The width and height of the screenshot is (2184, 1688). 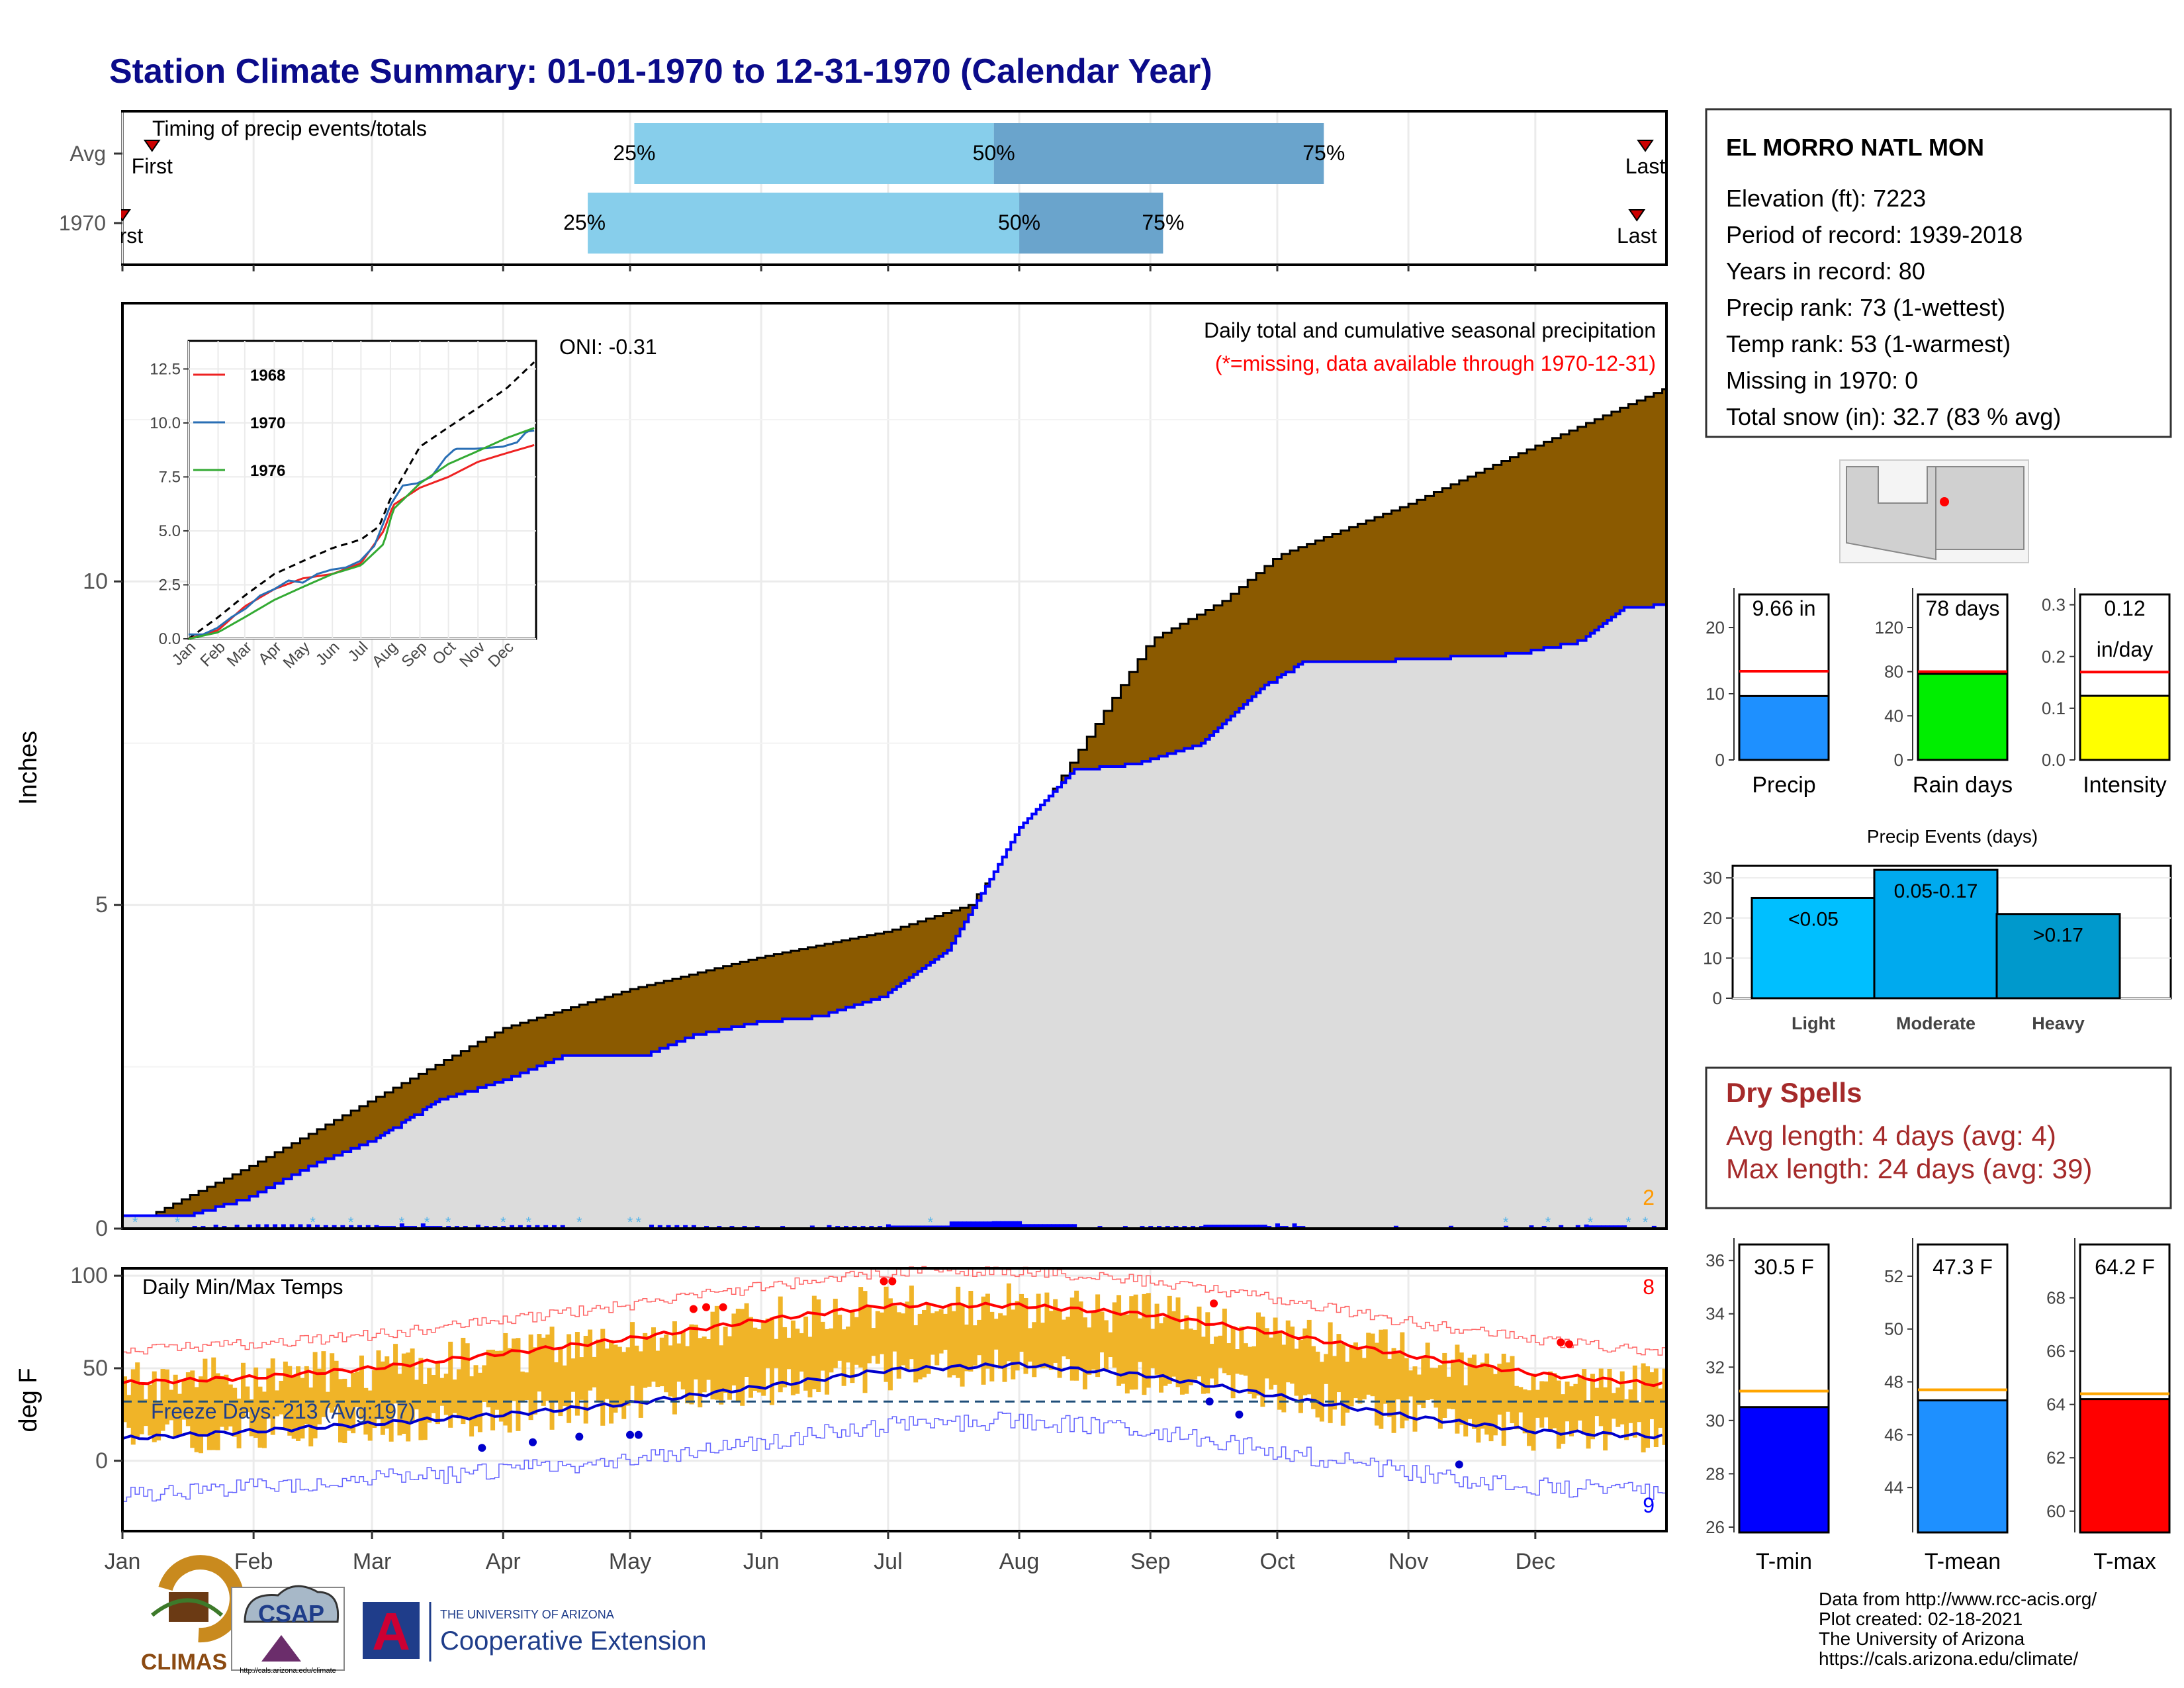 I want to click on timing-p75: 75%, so click(x=1324, y=153).